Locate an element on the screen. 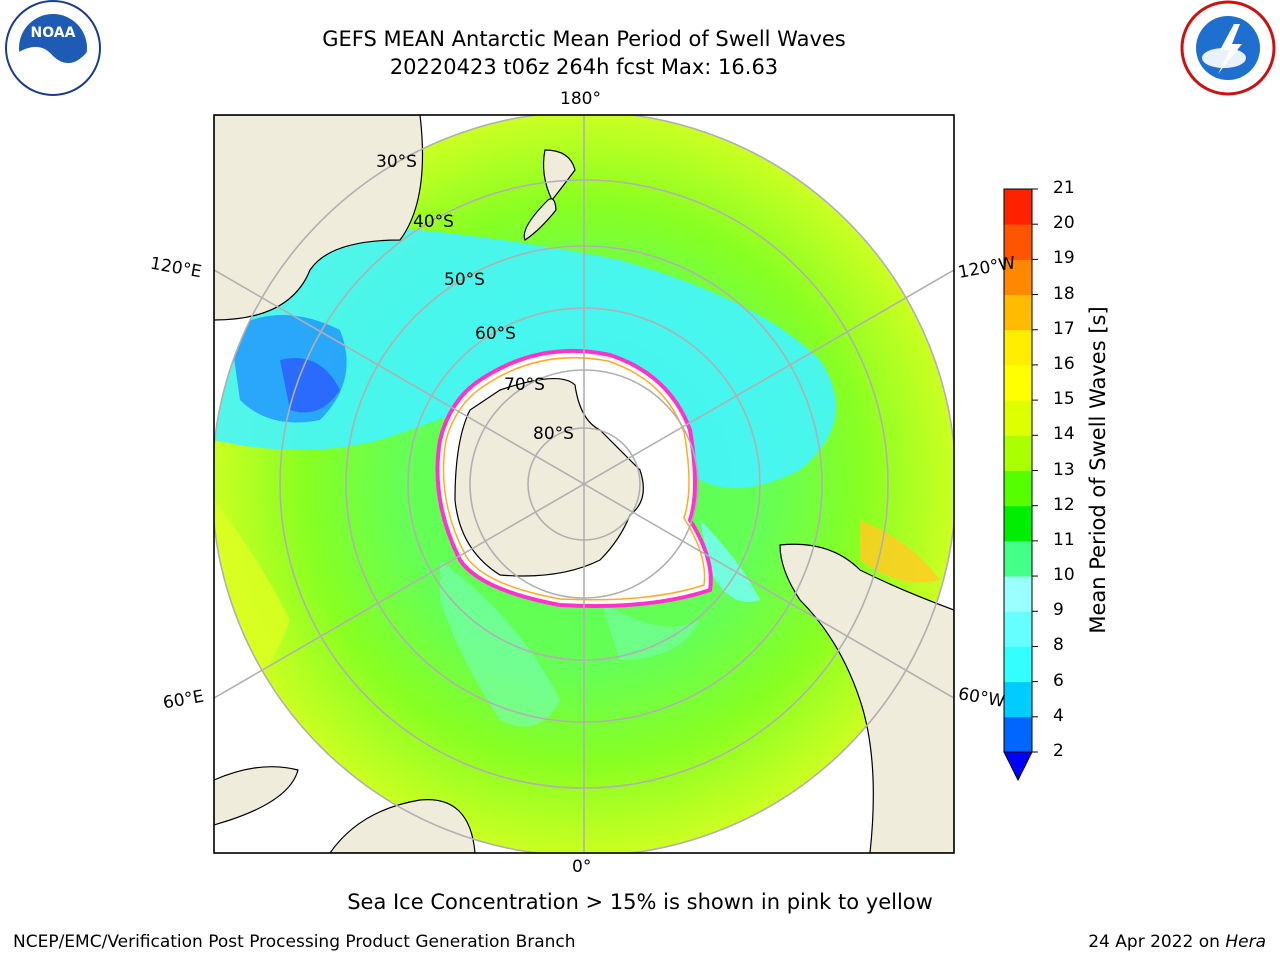  colorbar-tick-label: 11 is located at coordinates (1064, 539).